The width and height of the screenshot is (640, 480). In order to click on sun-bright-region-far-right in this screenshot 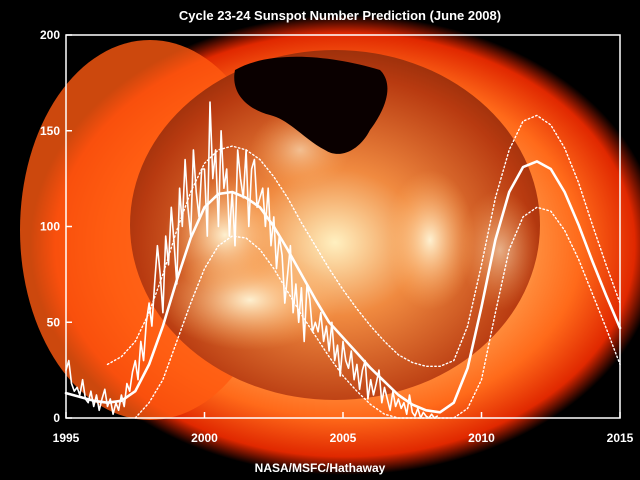, I will do `click(500, 250)`.